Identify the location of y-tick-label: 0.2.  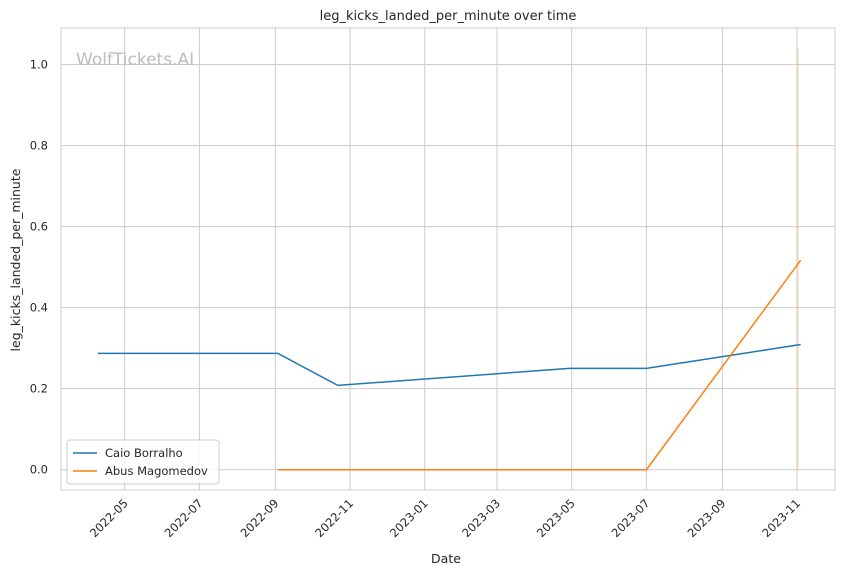
(39, 389).